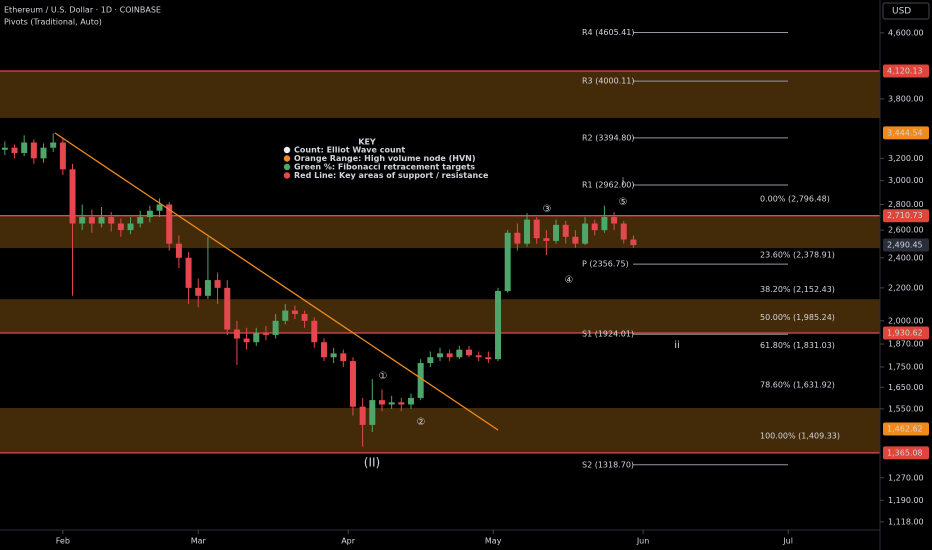  What do you see at coordinates (569, 280) in the screenshot?
I see `wave-label: ④` at bounding box center [569, 280].